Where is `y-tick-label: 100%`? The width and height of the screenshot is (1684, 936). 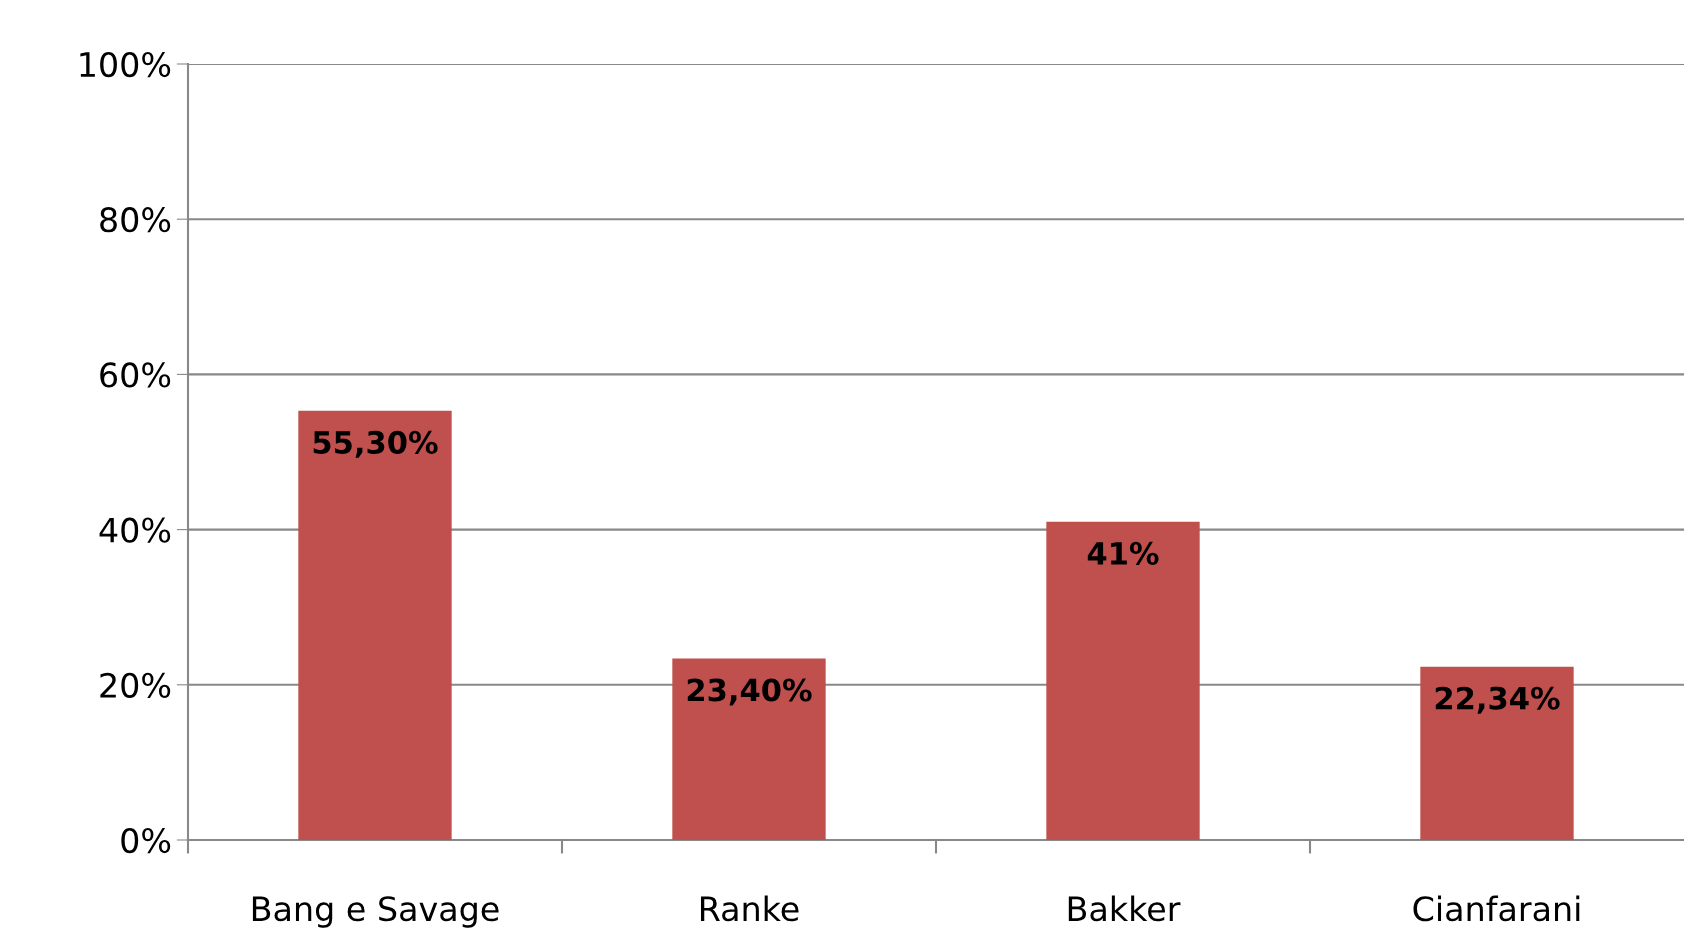
y-tick-label: 100% is located at coordinates (125, 64).